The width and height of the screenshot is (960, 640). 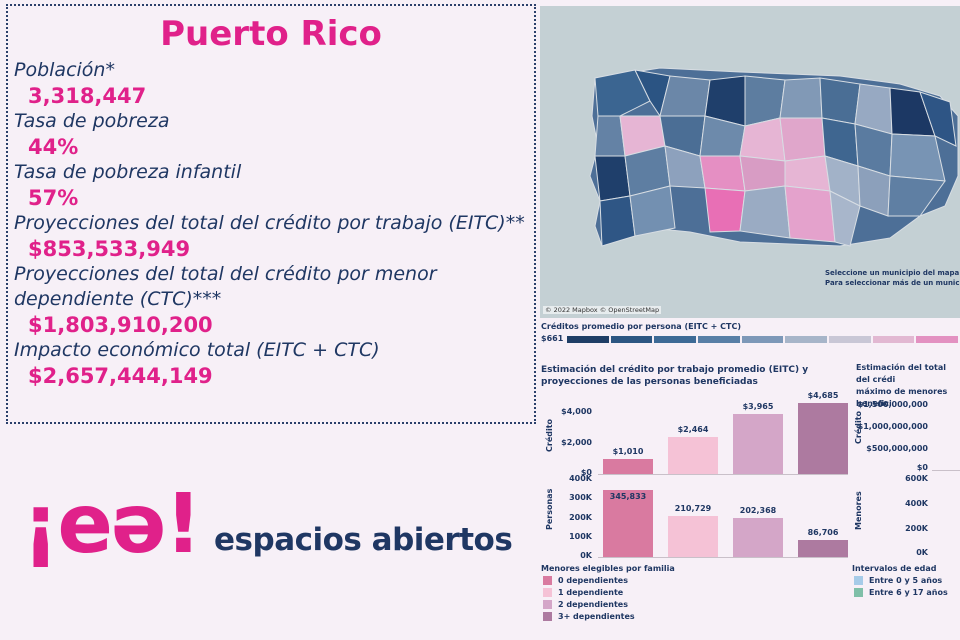 What do you see at coordinates (586, 555) in the screenshot?
I see `eitc-people-tick: 0K` at bounding box center [586, 555].